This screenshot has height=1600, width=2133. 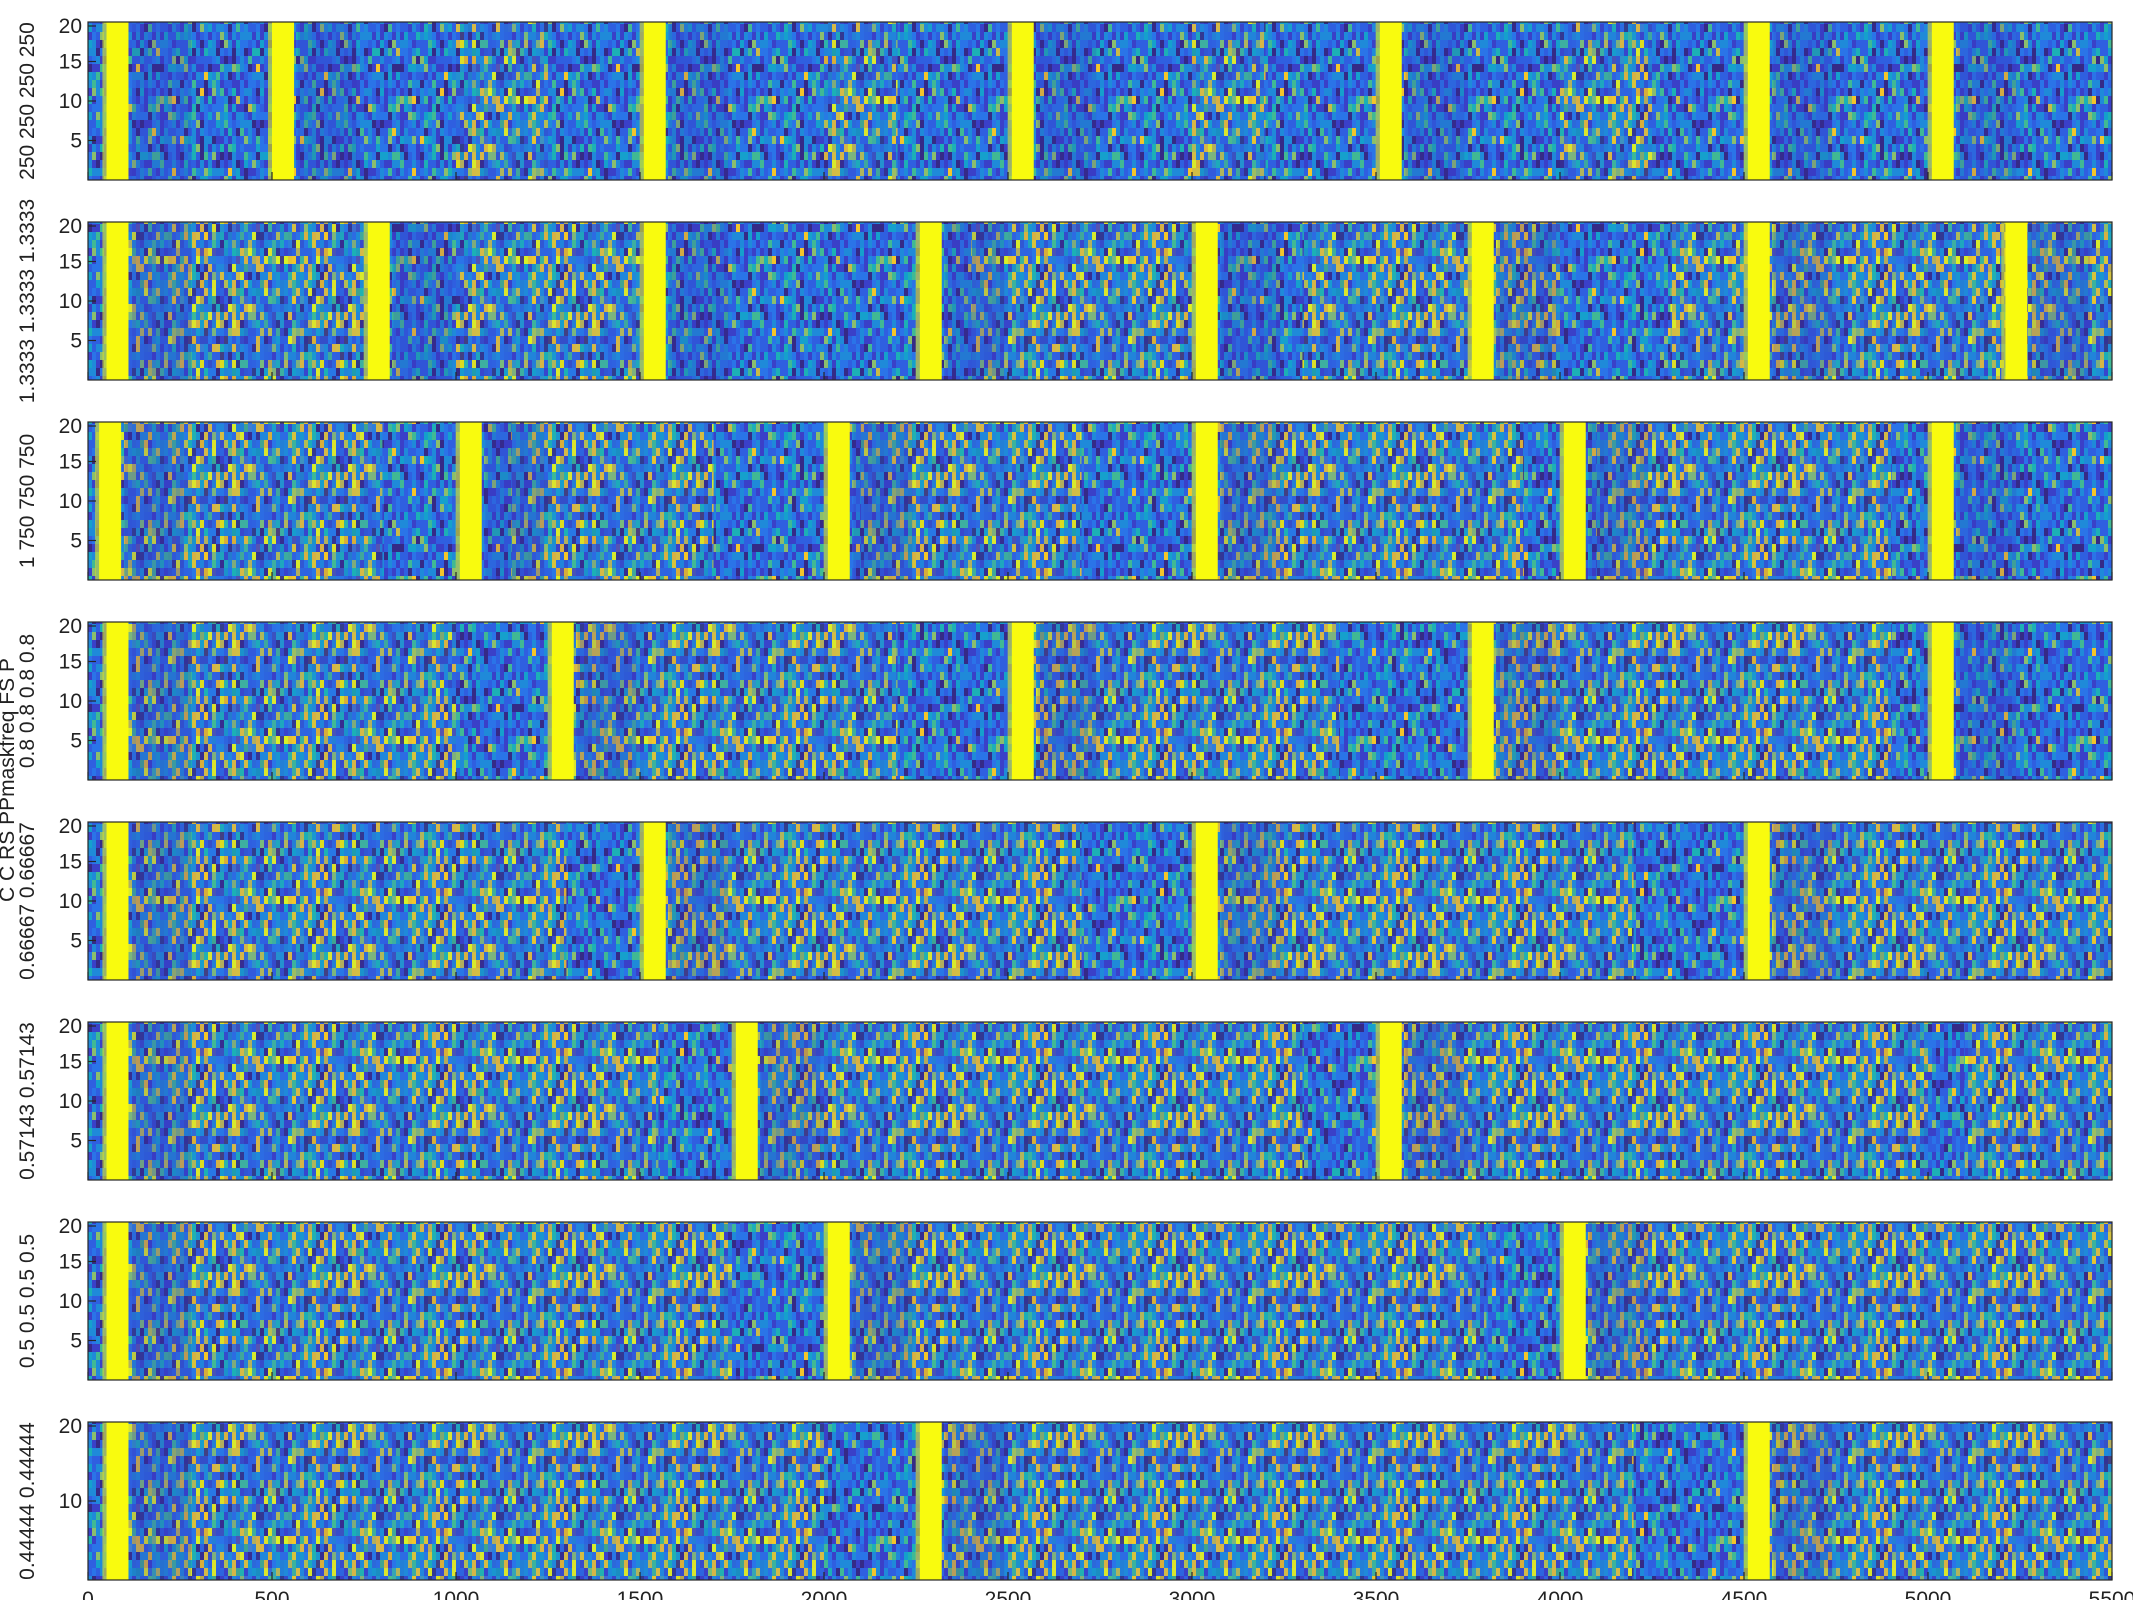 What do you see at coordinates (70, 1062) in the screenshot?
I see `y-tick-label: 15` at bounding box center [70, 1062].